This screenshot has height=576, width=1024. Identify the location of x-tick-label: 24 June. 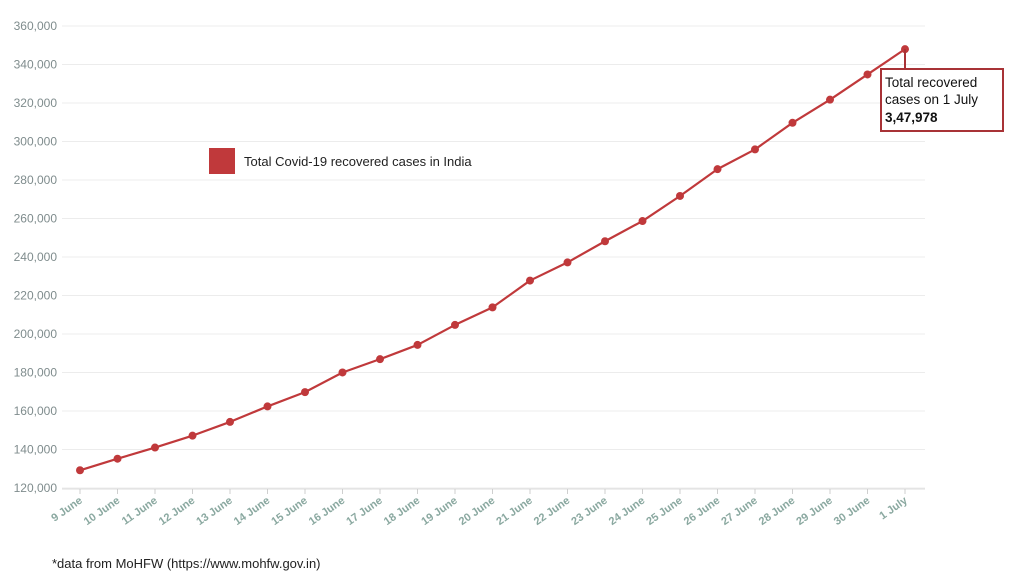
(627, 511).